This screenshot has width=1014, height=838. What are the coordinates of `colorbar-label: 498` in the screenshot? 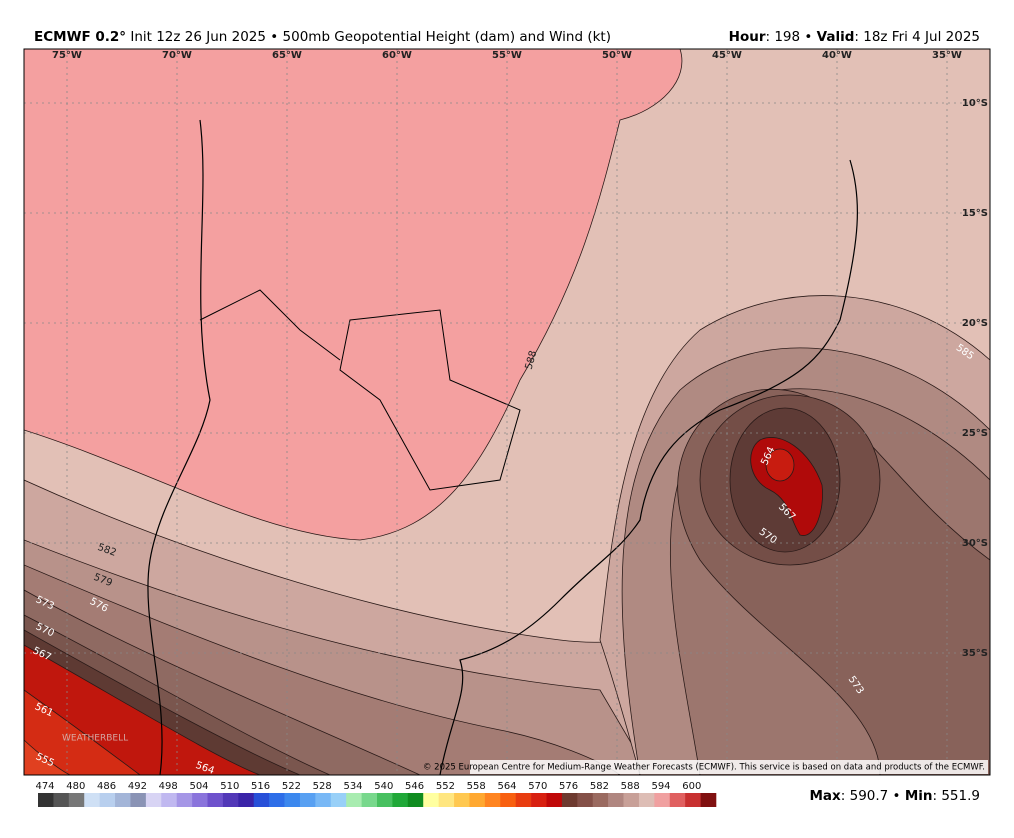 It's located at (168, 786).